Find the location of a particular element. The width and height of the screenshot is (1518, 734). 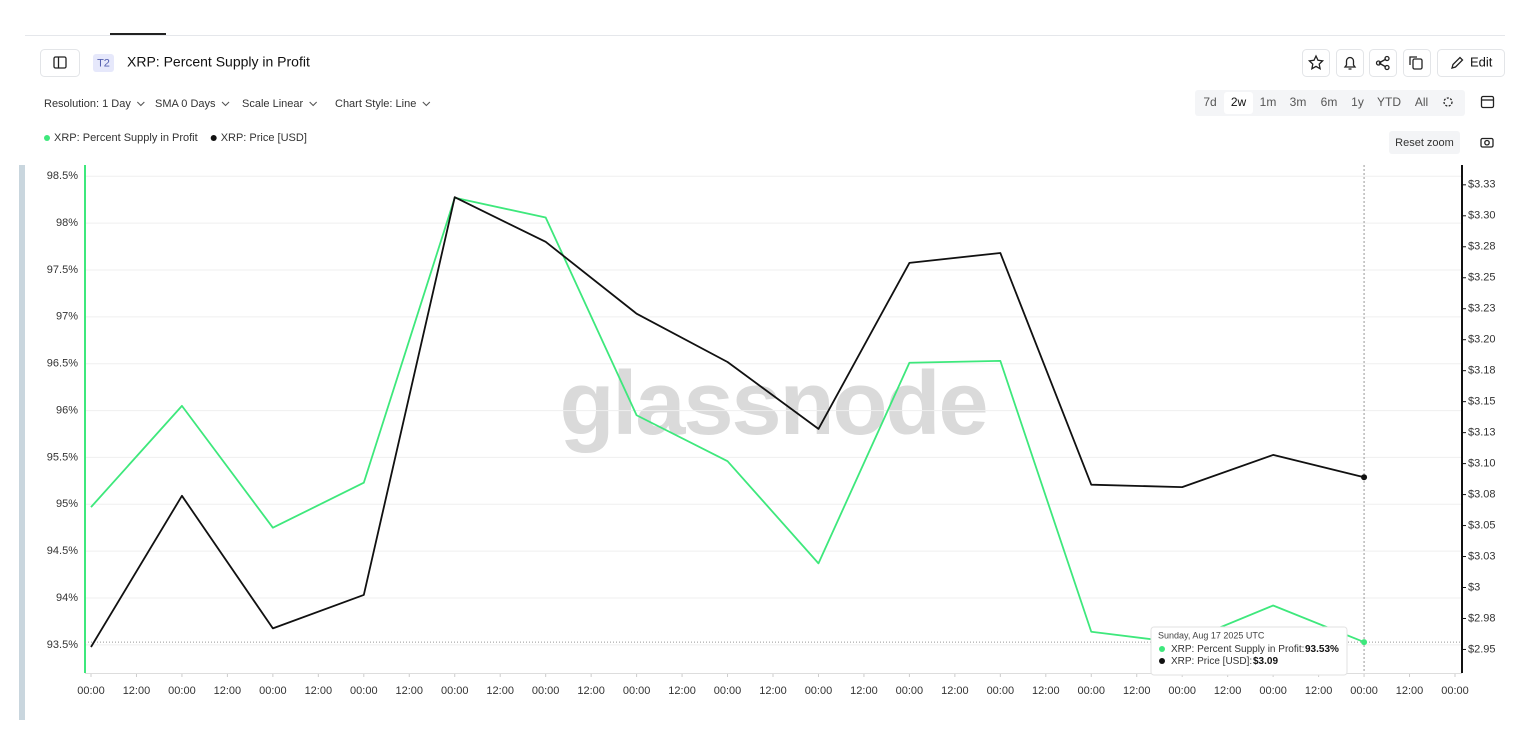

y2-tick-label: $3.13 is located at coordinates (1482, 433).